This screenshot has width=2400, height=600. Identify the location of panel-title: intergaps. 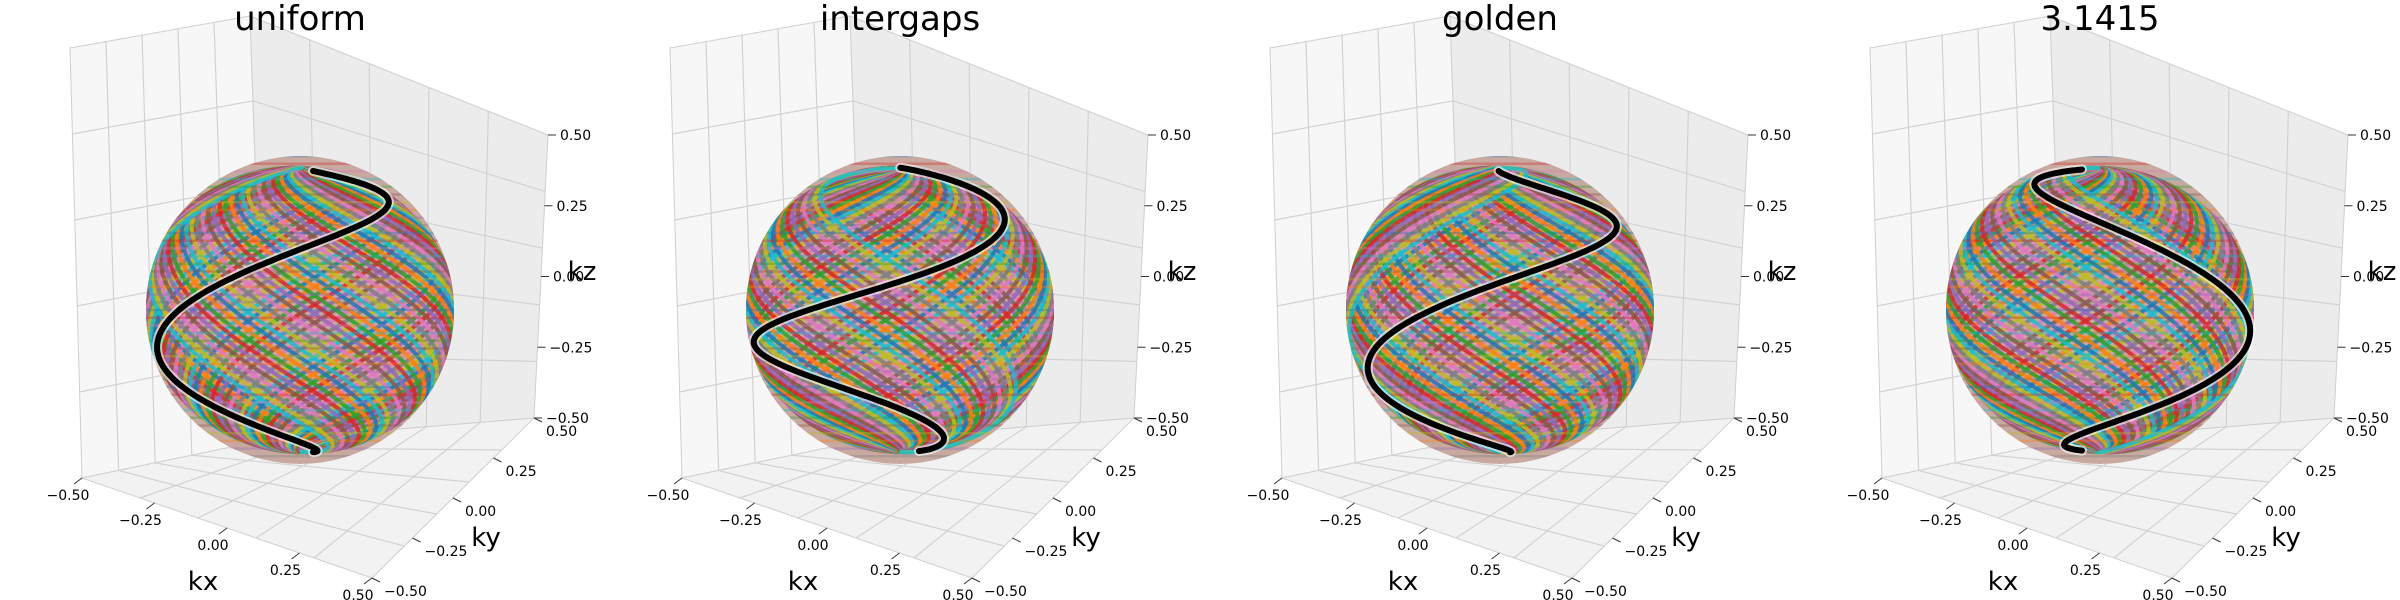
(900, 19).